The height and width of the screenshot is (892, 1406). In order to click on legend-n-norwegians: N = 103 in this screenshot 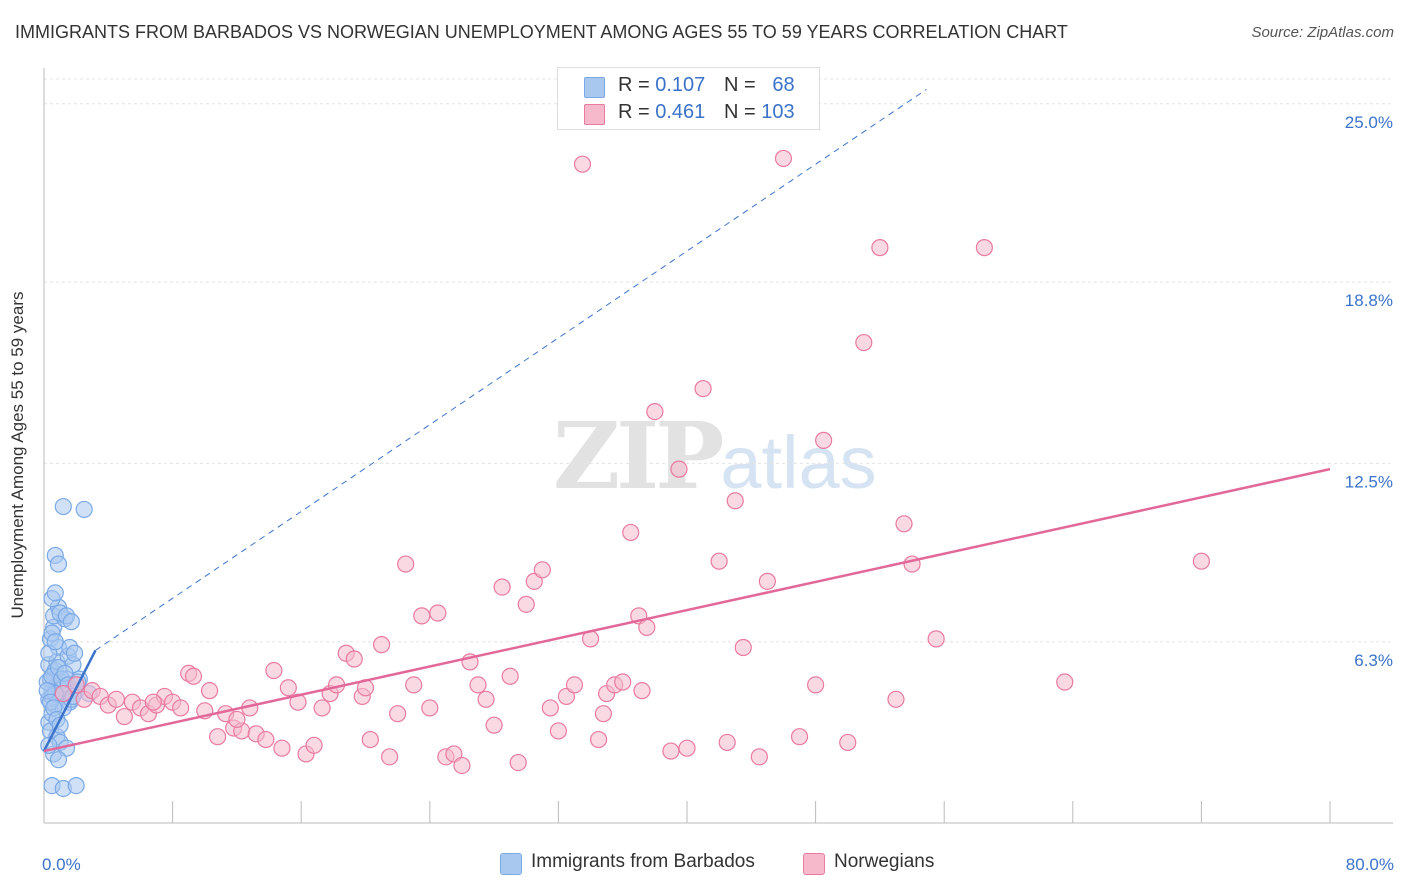, I will do `click(759, 112)`.